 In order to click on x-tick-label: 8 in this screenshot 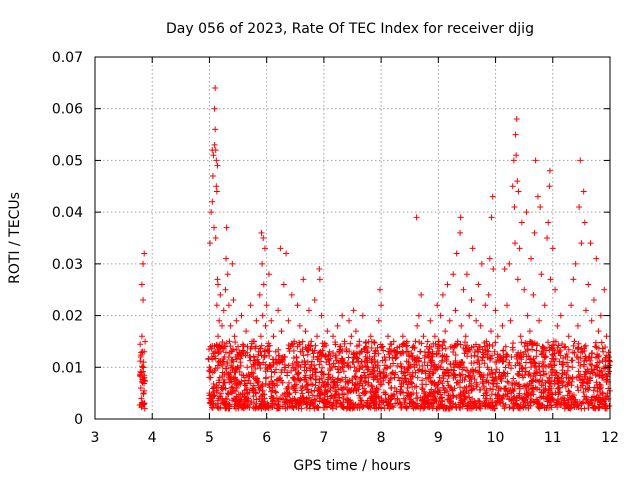, I will do `click(381, 438)`.